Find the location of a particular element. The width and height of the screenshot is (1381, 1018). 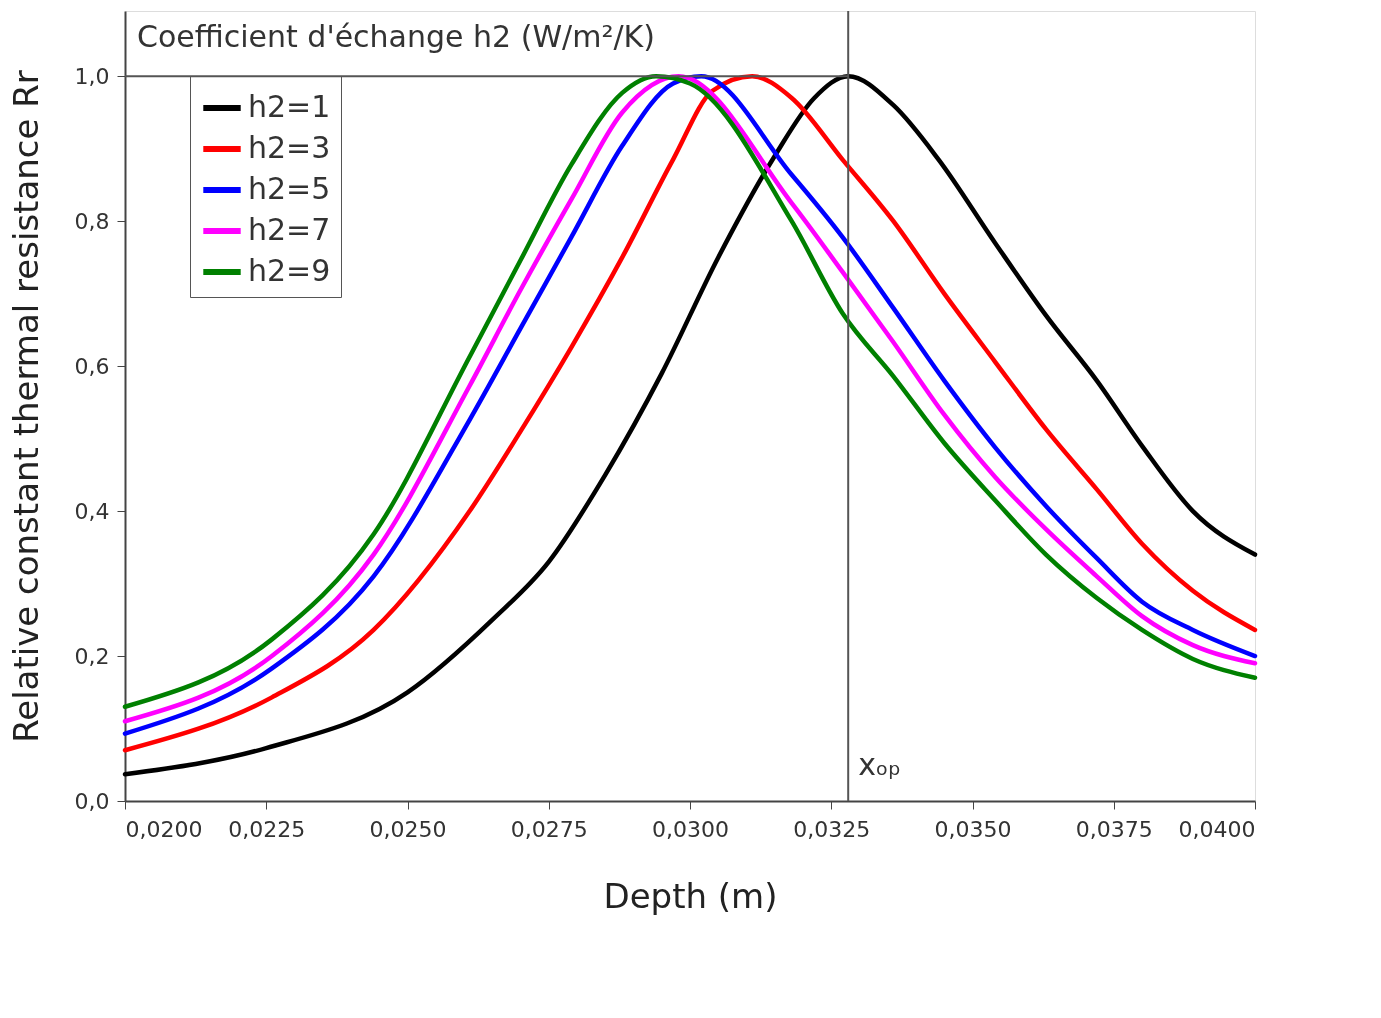

y-axis-title: Relative constant thermal resistance Rr is located at coordinates (25, 406).